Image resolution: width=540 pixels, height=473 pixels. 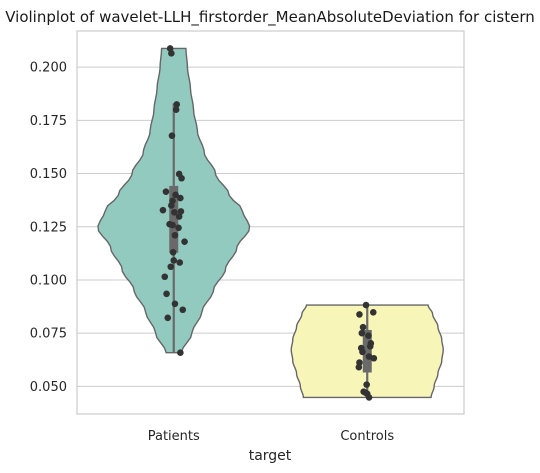 What do you see at coordinates (48, 280) in the screenshot?
I see `y-tick-label: 0.100` at bounding box center [48, 280].